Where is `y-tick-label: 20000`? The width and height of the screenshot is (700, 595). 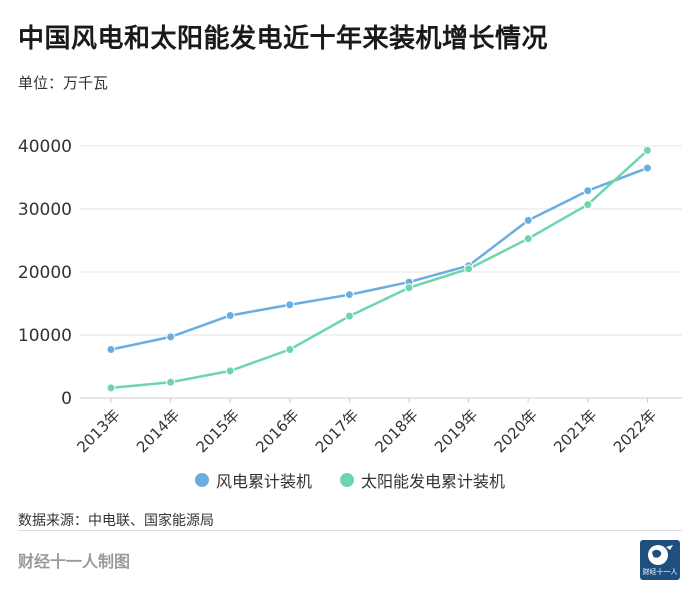 y-tick-label: 20000 is located at coordinates (45, 273).